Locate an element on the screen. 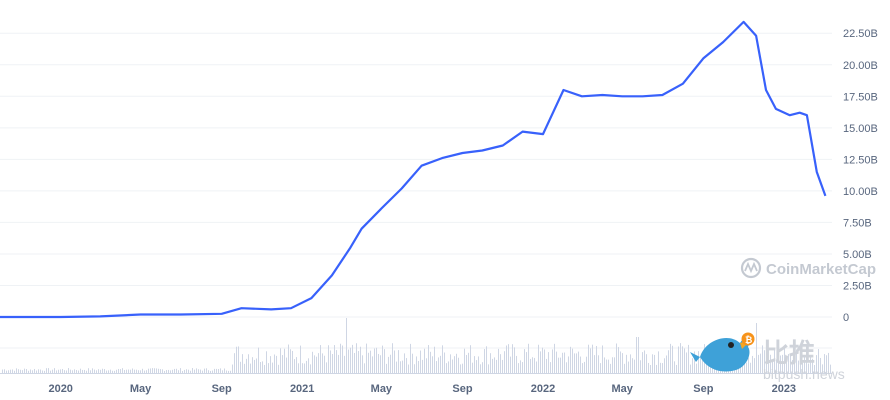 This screenshot has width=890, height=400. y-tick-label: 22.50B is located at coordinates (860, 34).